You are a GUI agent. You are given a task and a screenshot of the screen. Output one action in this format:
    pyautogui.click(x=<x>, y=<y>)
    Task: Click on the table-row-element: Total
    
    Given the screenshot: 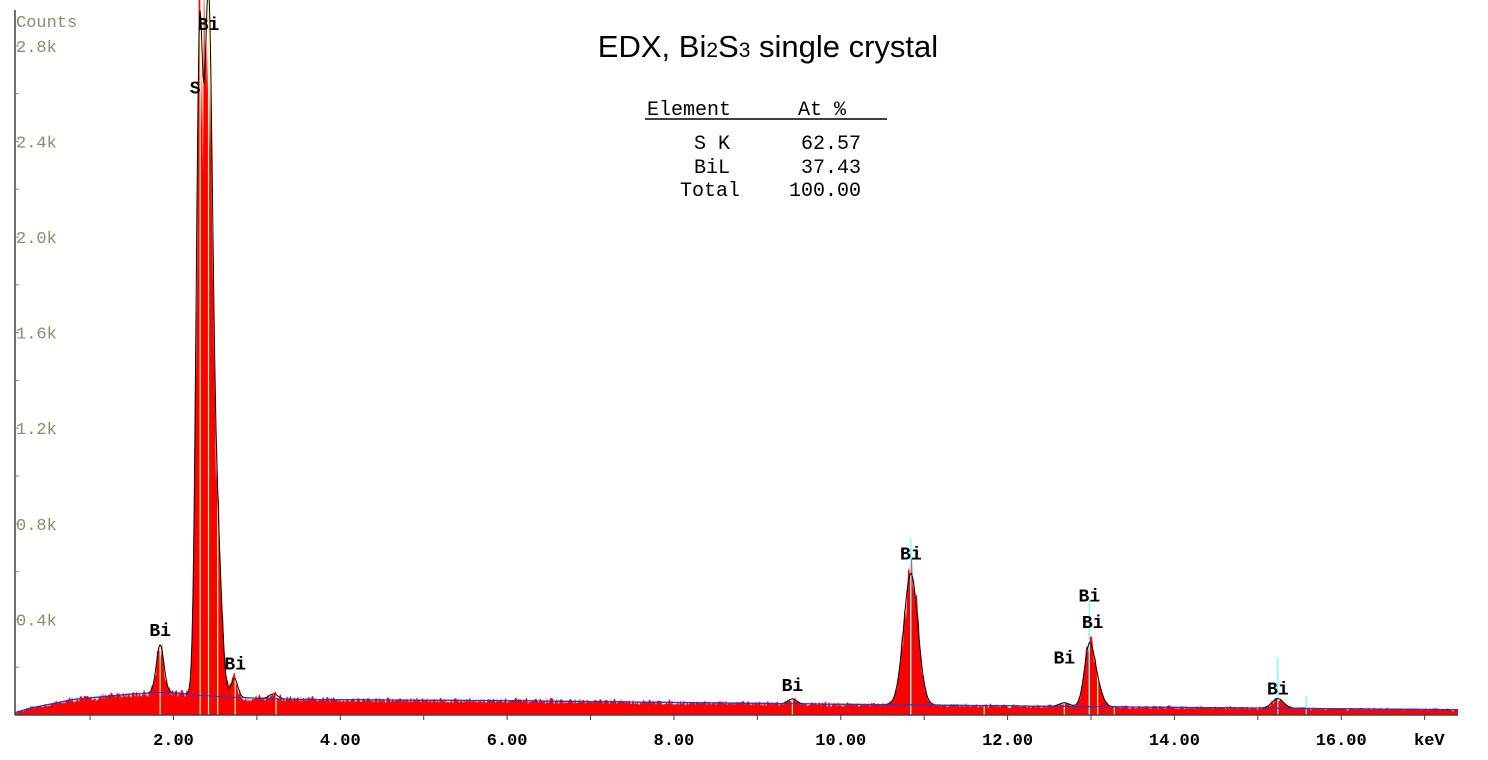 What is the action you would take?
    pyautogui.click(x=710, y=191)
    